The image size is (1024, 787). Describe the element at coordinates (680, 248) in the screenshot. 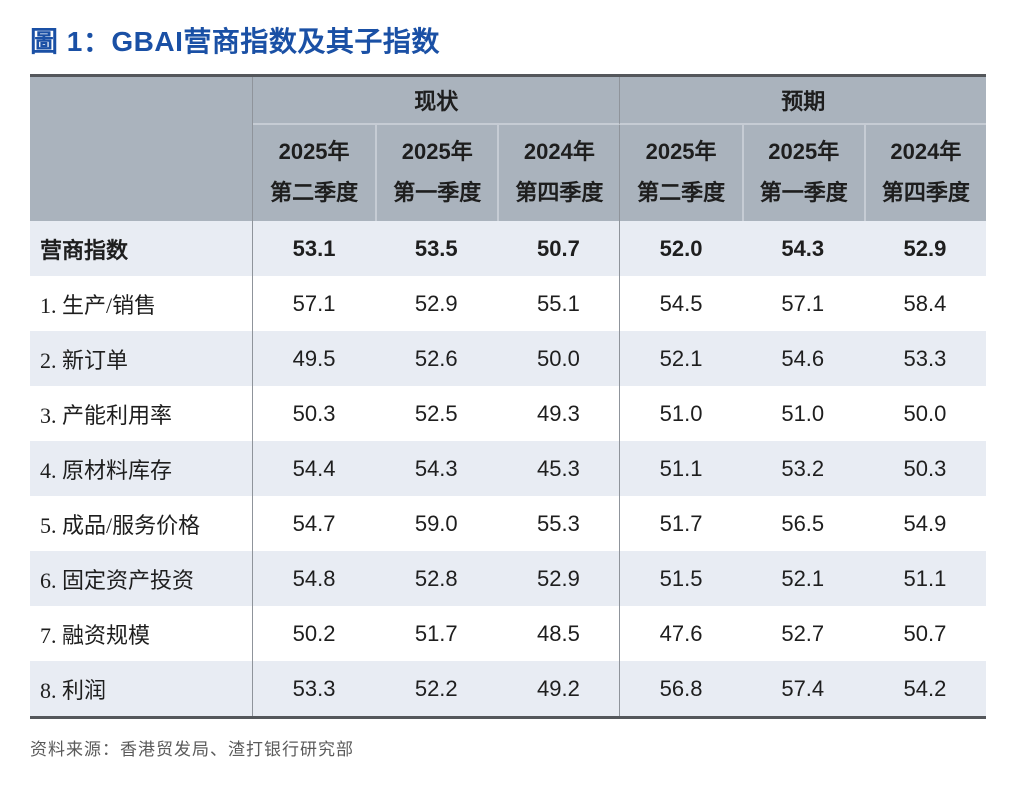

I see `row-value: 52.0` at that location.